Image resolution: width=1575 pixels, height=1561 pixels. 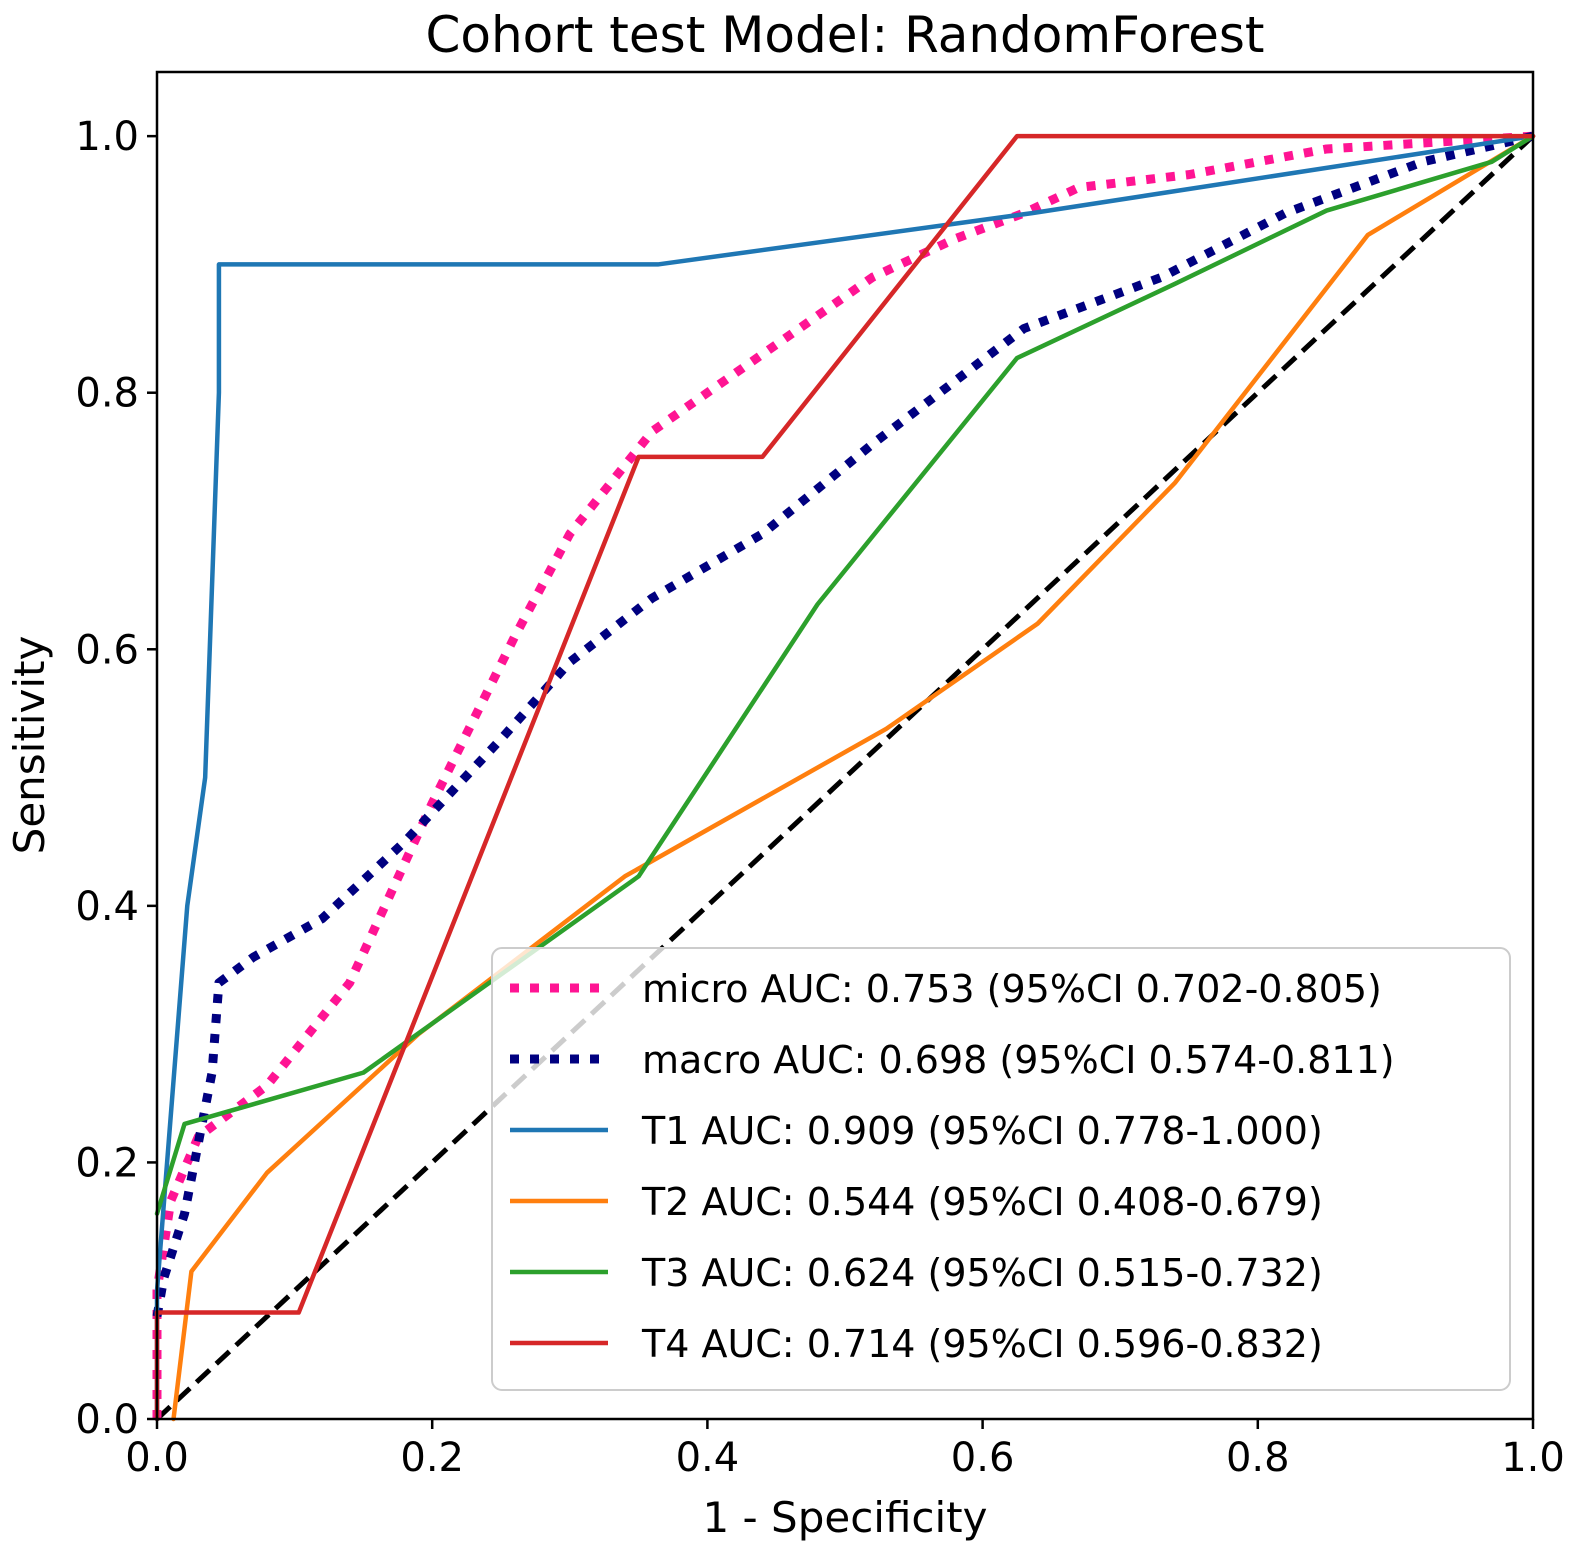 I want to click on y-tick-label: 0.8, so click(x=107, y=394).